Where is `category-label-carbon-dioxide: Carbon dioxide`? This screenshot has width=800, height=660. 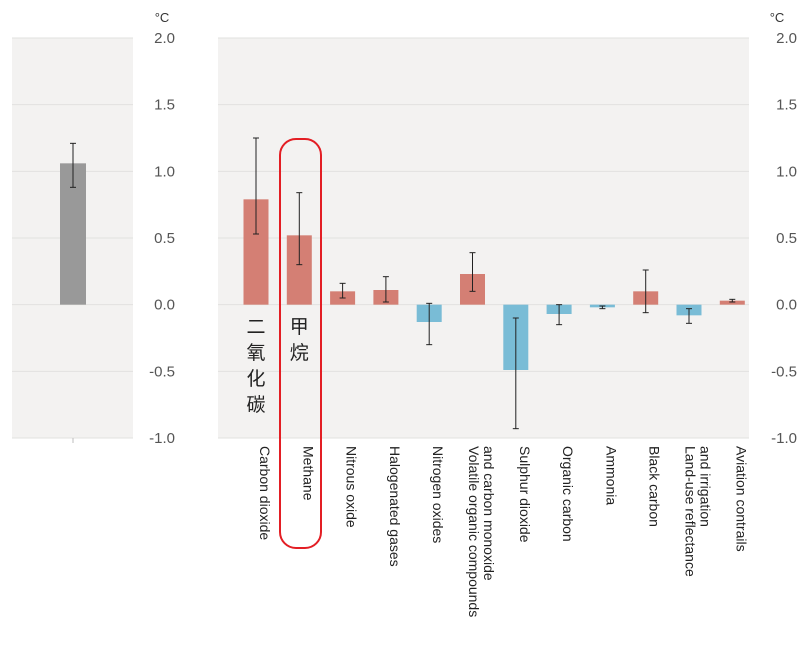
category-label-carbon-dioxide: Carbon dioxide is located at coordinates (265, 493).